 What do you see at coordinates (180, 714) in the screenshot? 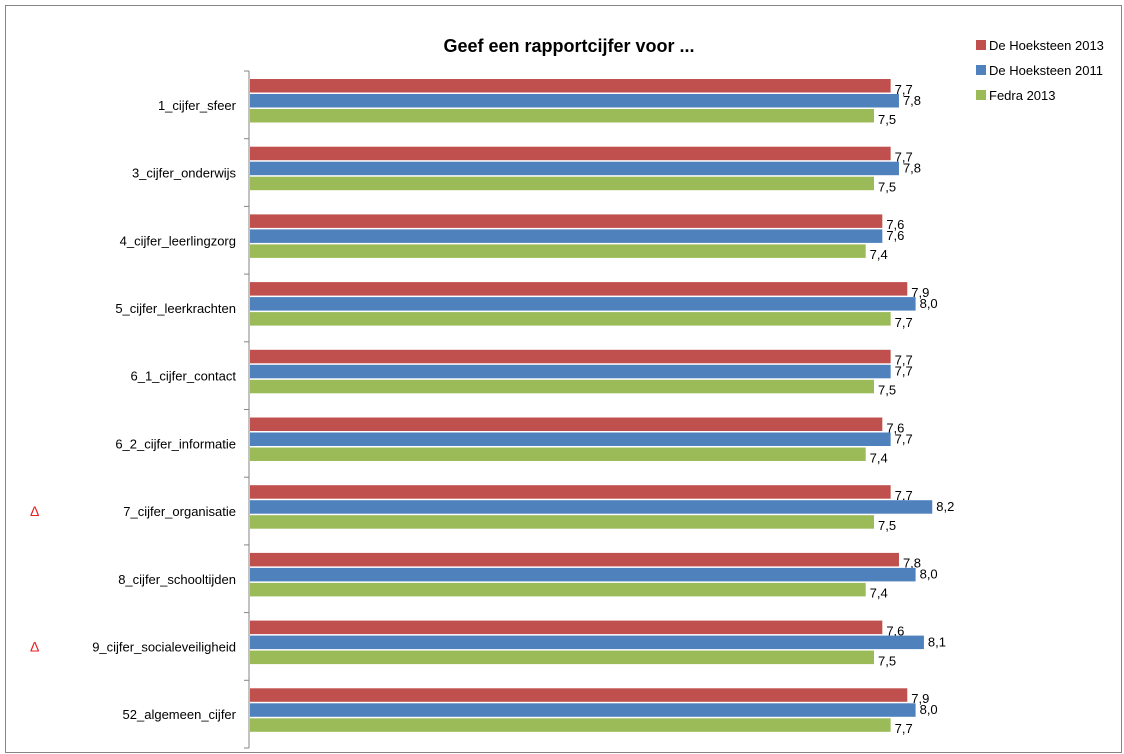
I see `category-label: 52_algemeen_cijfer` at bounding box center [180, 714].